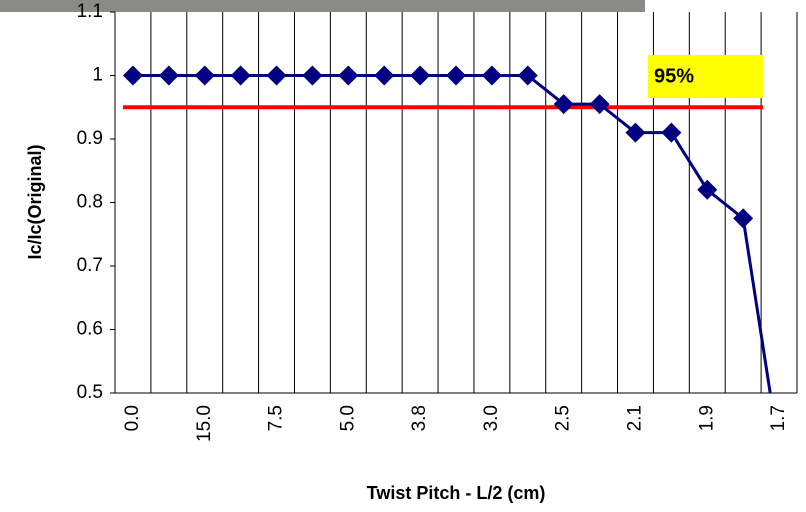 Image resolution: width=806 pixels, height=512 pixels. I want to click on y-tick-label: 0.8, so click(90, 202).